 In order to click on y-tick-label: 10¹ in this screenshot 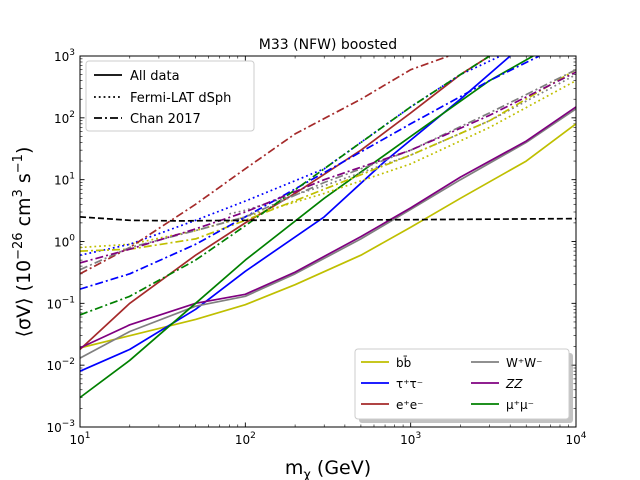, I will do `click(64, 180)`.